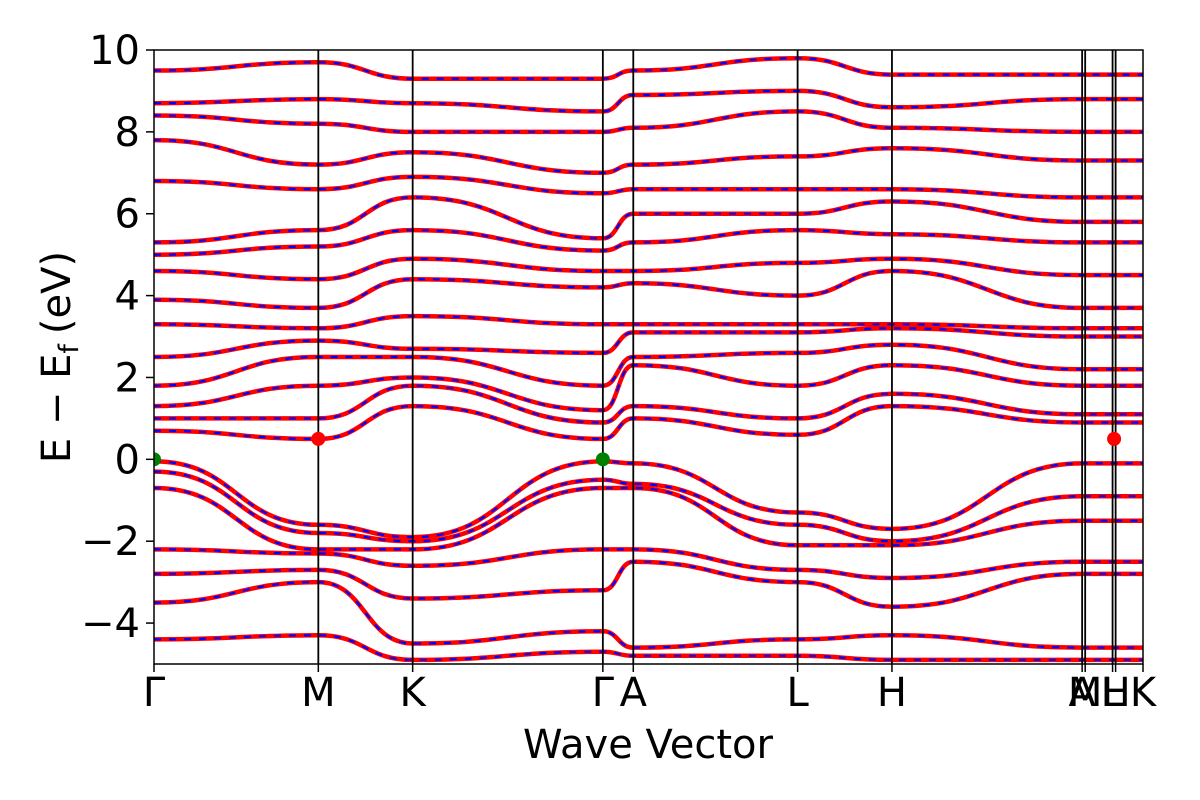  Describe the element at coordinates (638, 449) in the screenshot. I see `extrema-markers` at that location.